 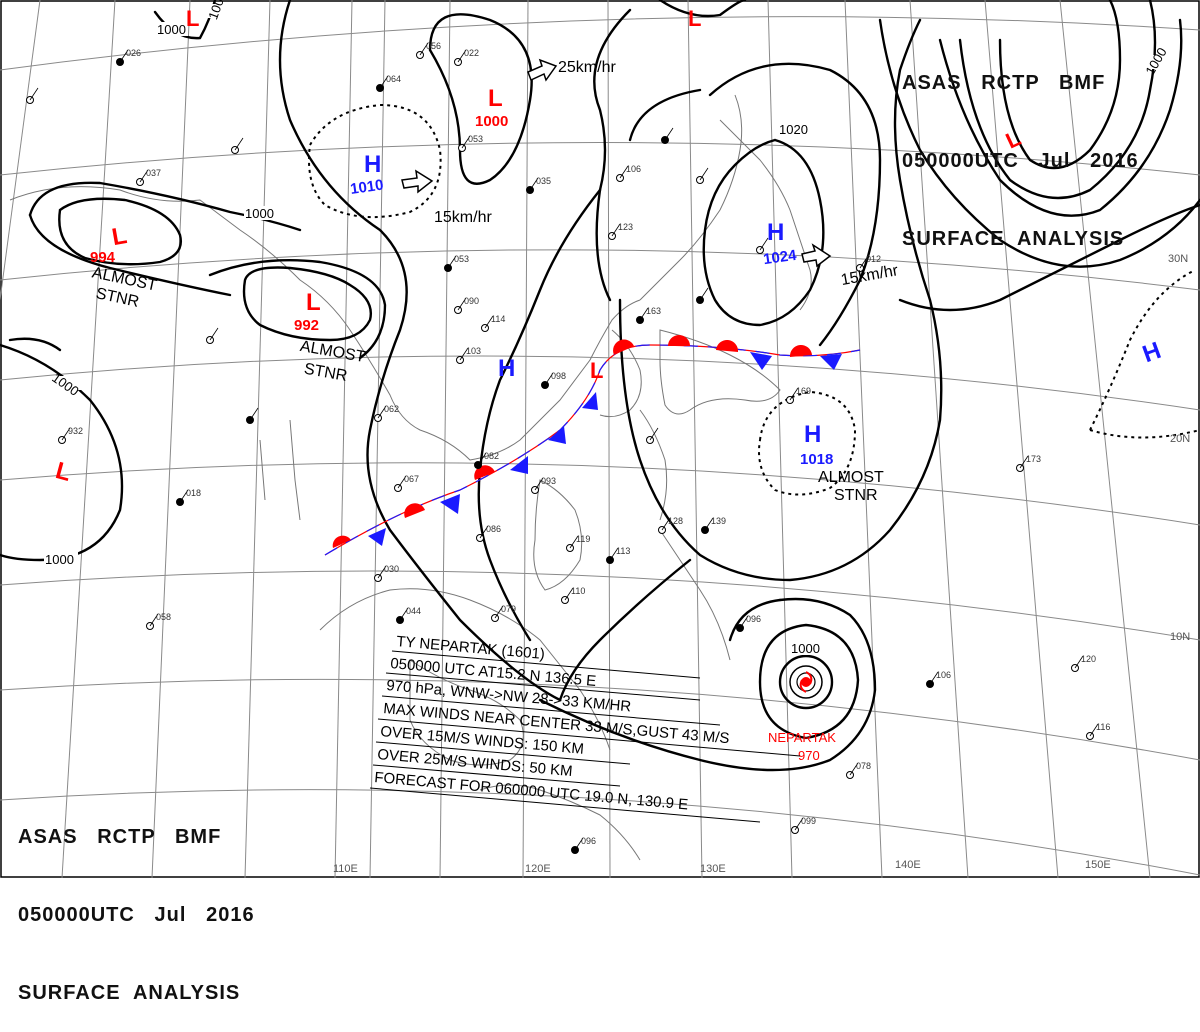 I want to click on station-pressure-label: 114, so click(x=498, y=319).